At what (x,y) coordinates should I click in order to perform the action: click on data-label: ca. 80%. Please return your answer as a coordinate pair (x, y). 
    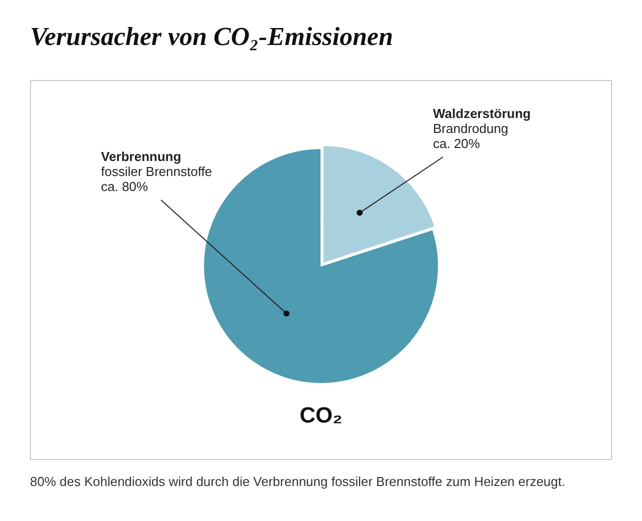
    Looking at the image, I should click on (124, 186).